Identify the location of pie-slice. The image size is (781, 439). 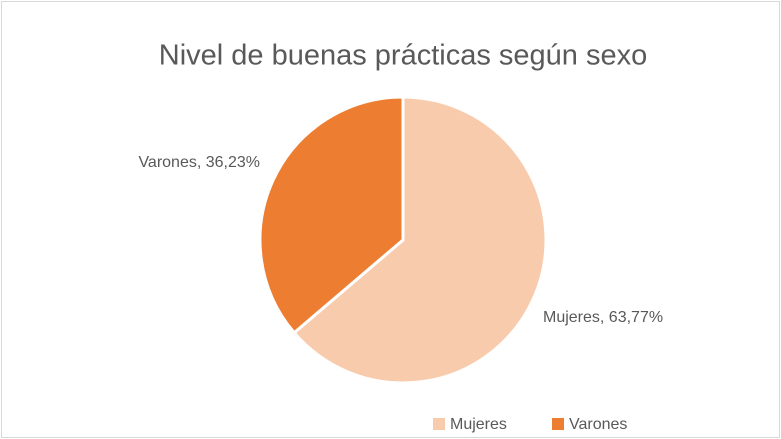
(331, 215).